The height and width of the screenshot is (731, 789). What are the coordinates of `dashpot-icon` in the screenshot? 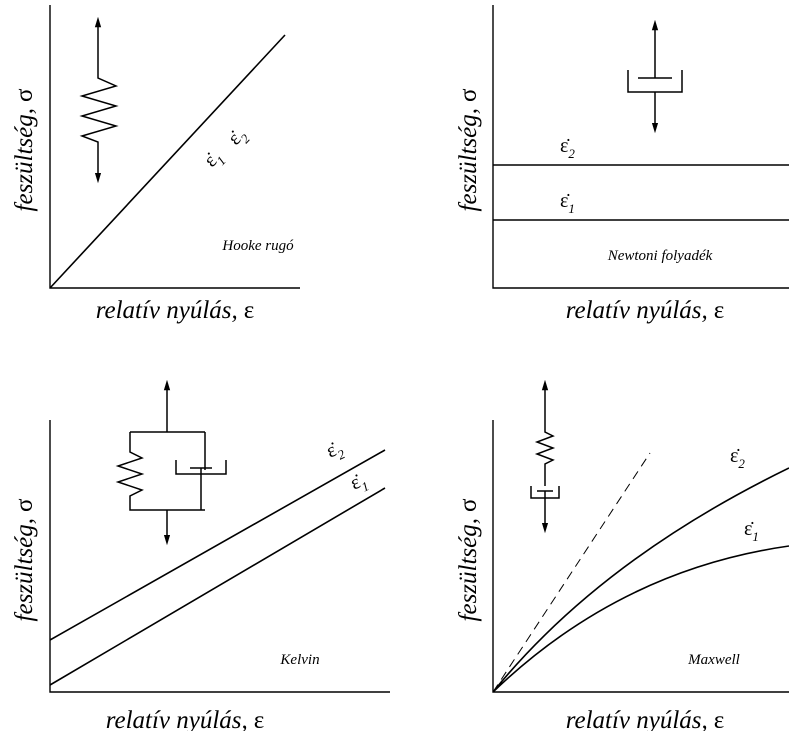 It's located at (655, 76).